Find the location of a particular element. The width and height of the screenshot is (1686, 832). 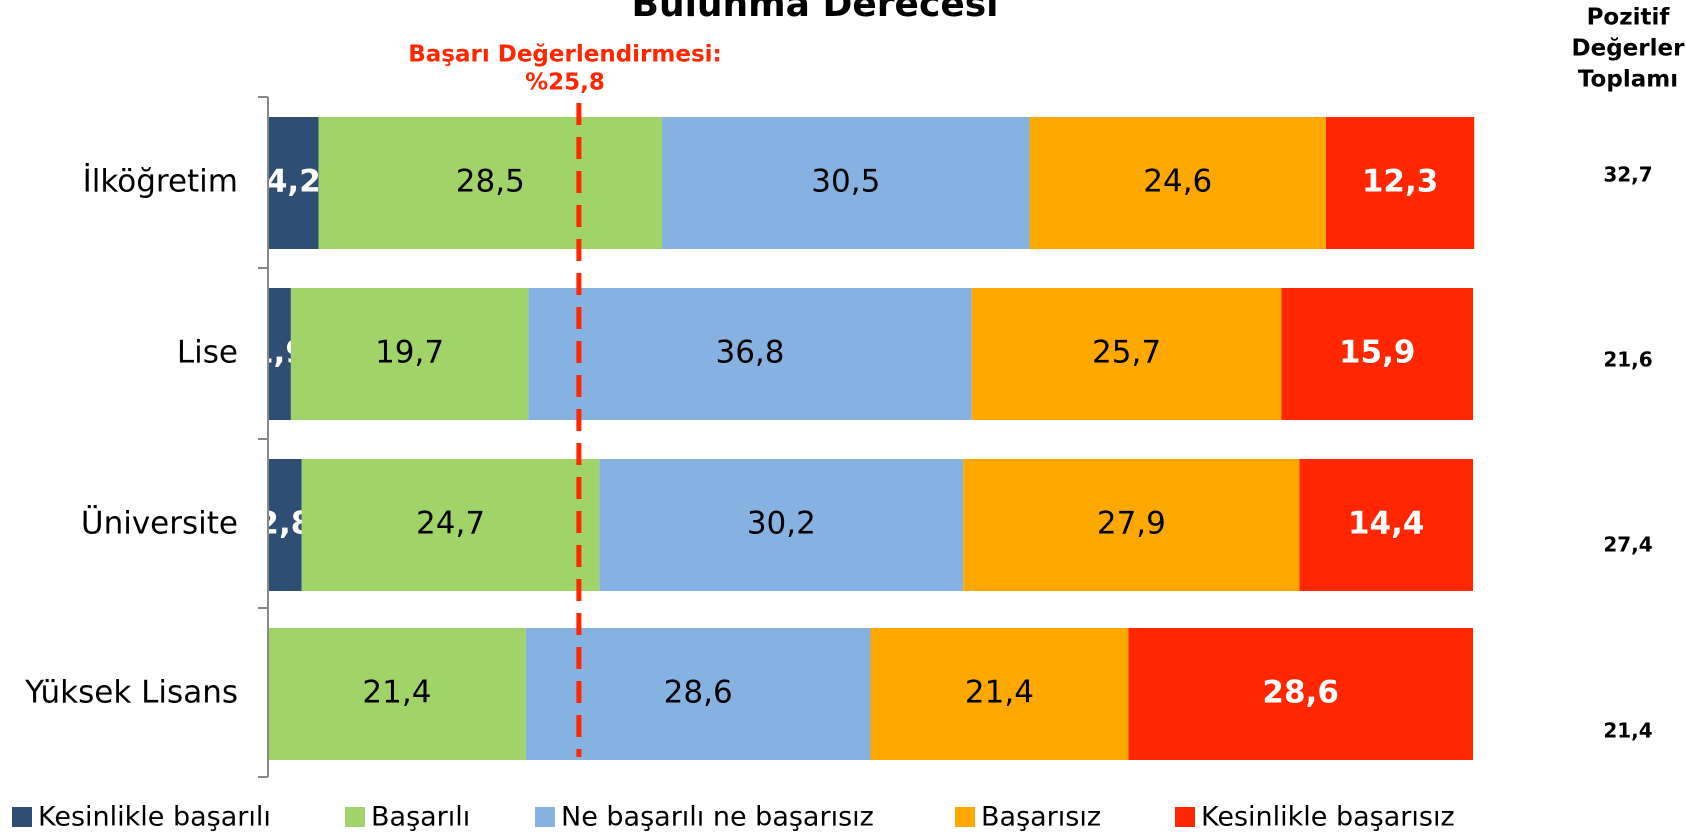

data-label: 14,4 is located at coordinates (1386, 524).